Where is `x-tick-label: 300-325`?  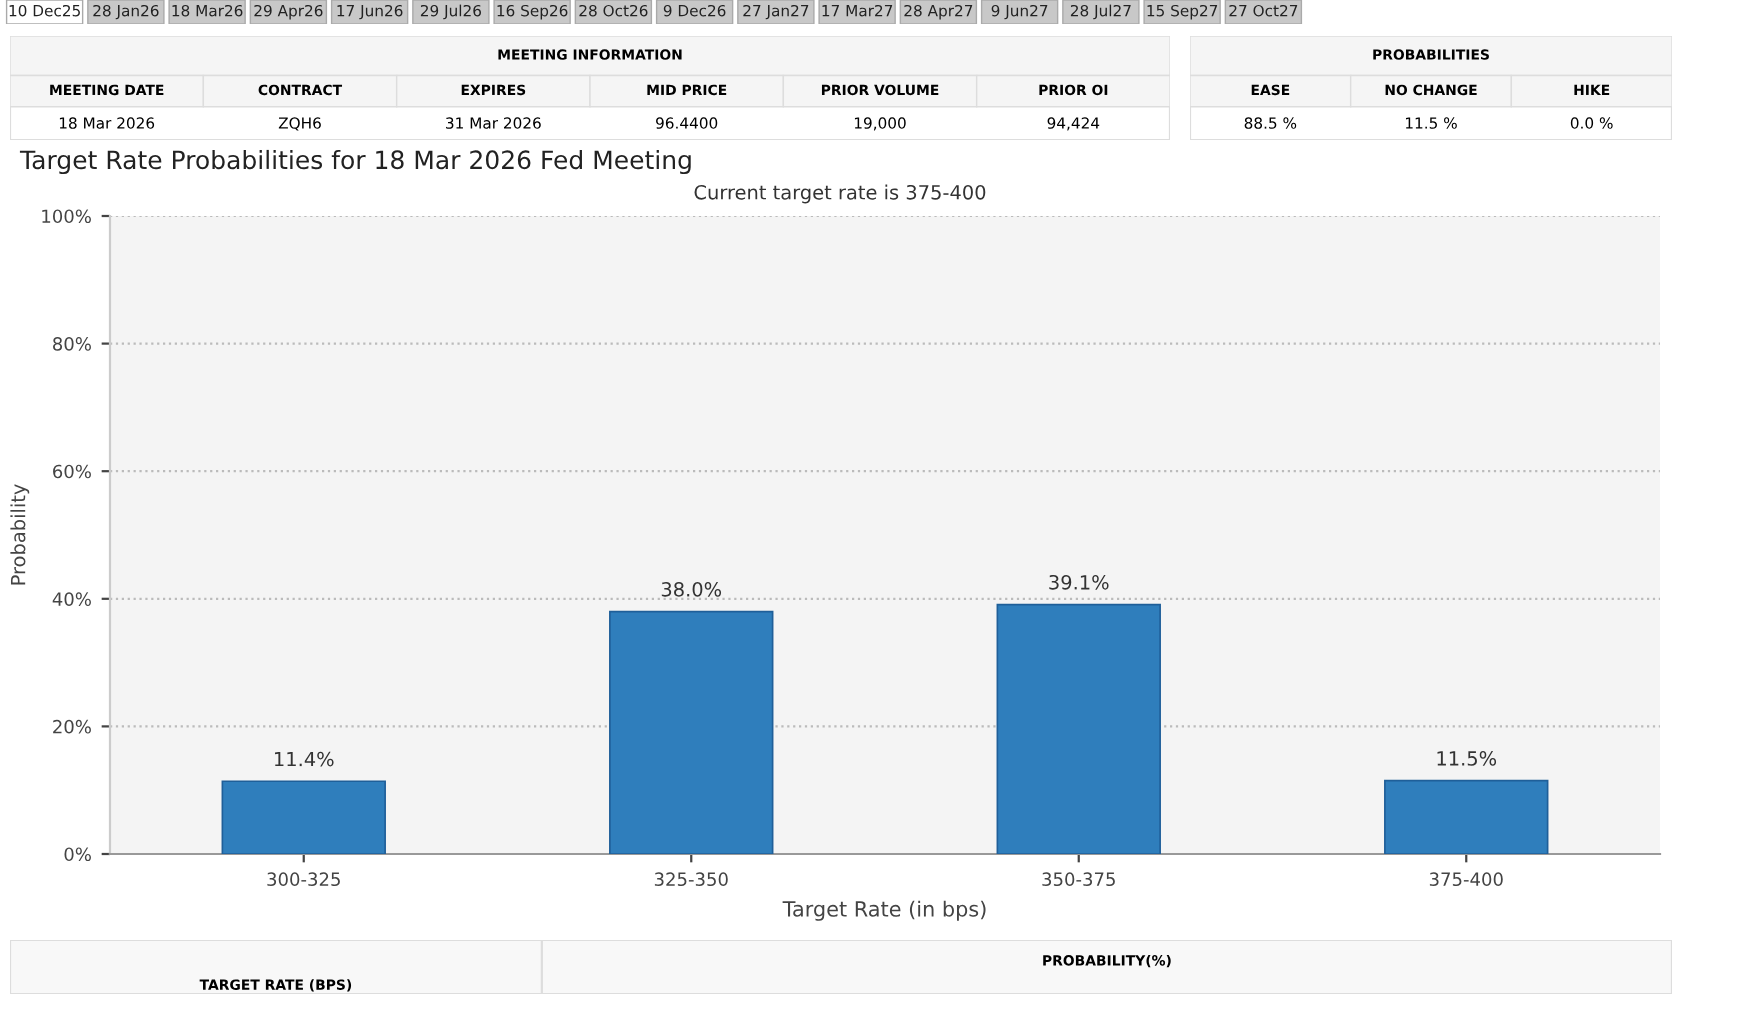
x-tick-label: 300-325 is located at coordinates (303, 879).